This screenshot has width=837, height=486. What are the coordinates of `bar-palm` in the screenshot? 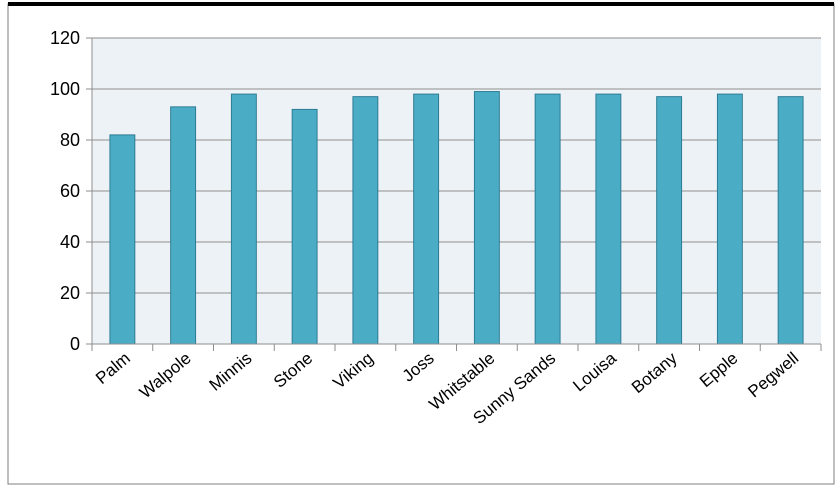 It's located at (122, 239).